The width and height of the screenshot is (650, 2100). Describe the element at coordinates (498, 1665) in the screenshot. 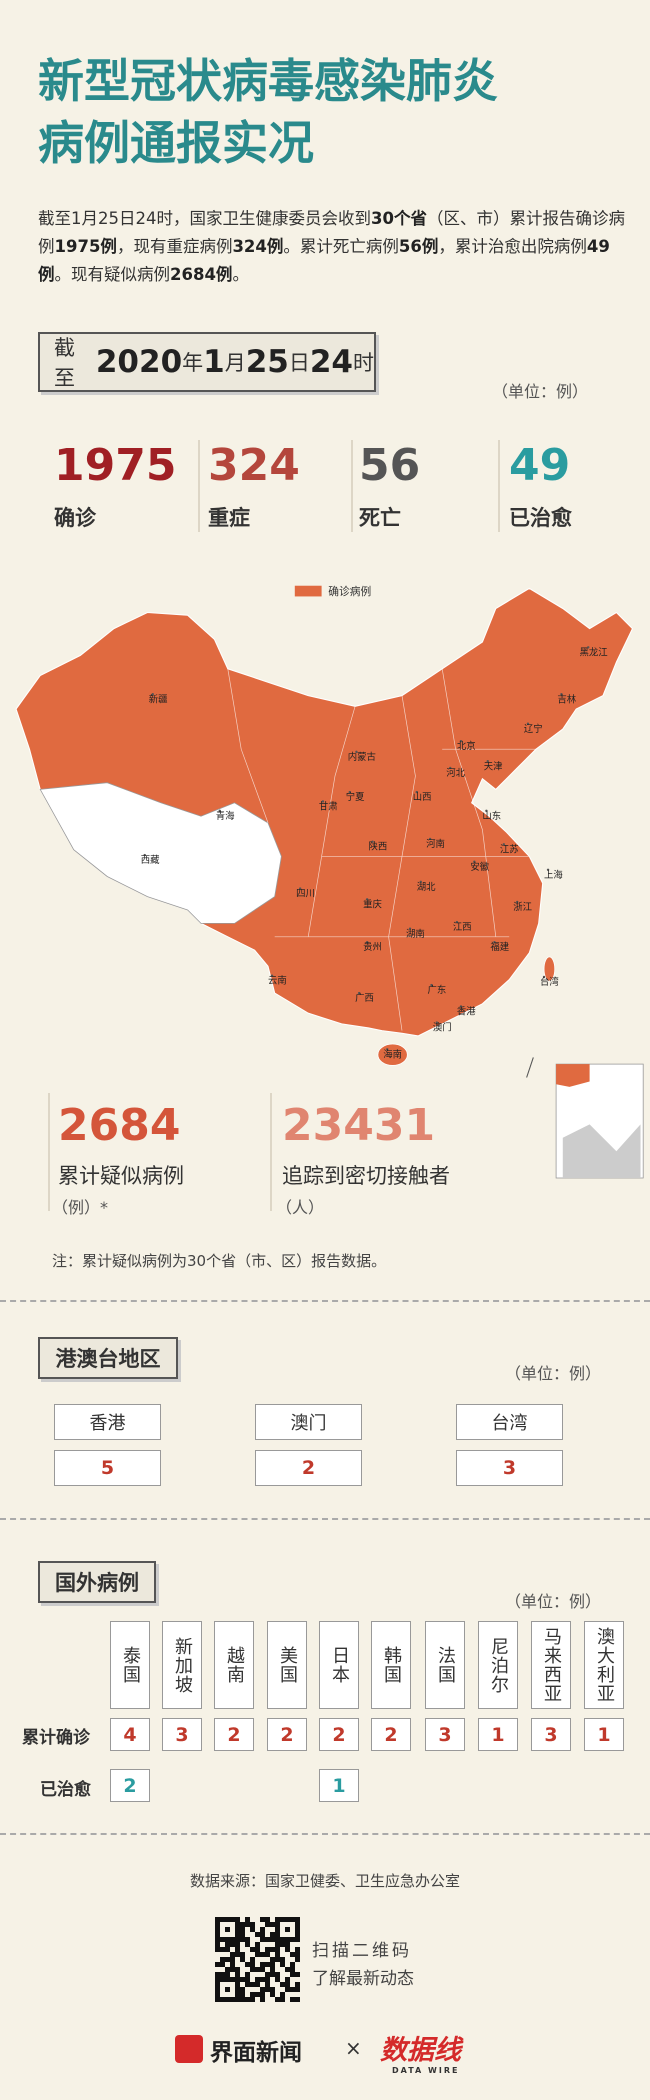

I see `country-name: 尼泊尔` at that location.